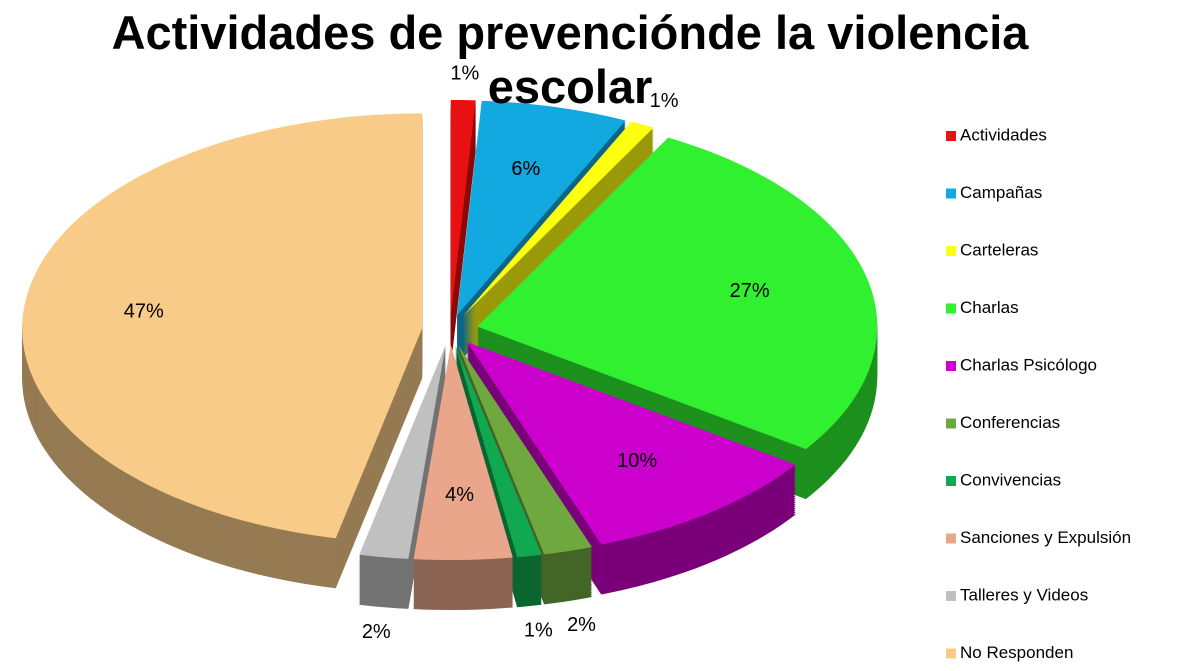  What do you see at coordinates (1016, 652) in the screenshot?
I see `legend-label: No Responden` at bounding box center [1016, 652].